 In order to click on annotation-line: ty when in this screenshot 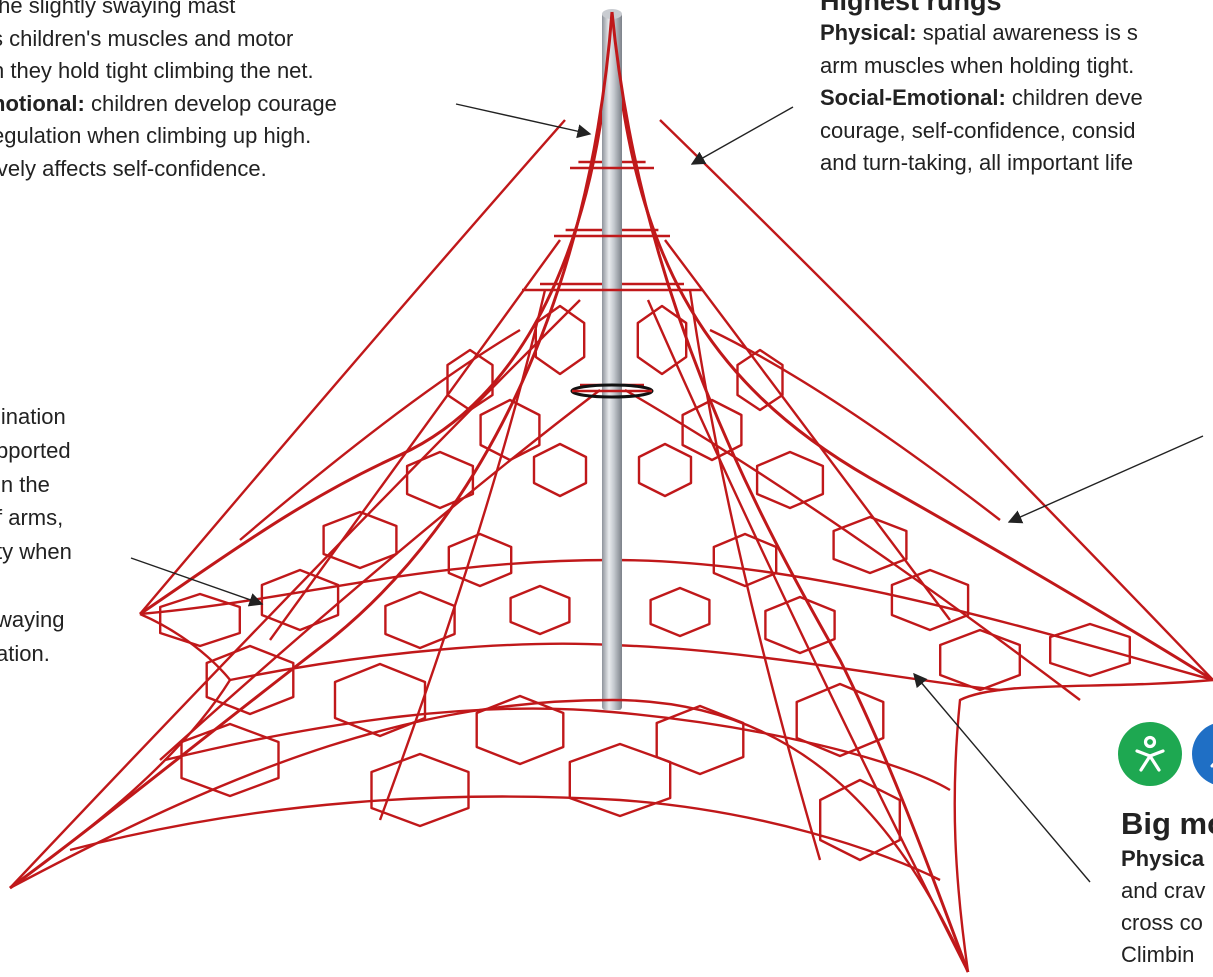, I will do `click(36, 552)`.